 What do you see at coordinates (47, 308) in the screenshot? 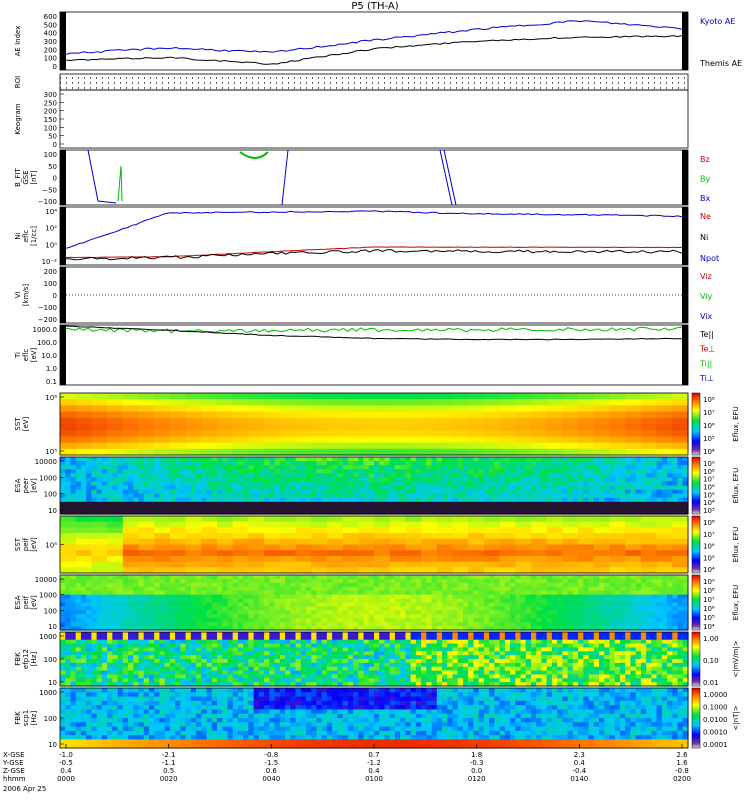
I see `y-tick-label: −100` at bounding box center [47, 308].